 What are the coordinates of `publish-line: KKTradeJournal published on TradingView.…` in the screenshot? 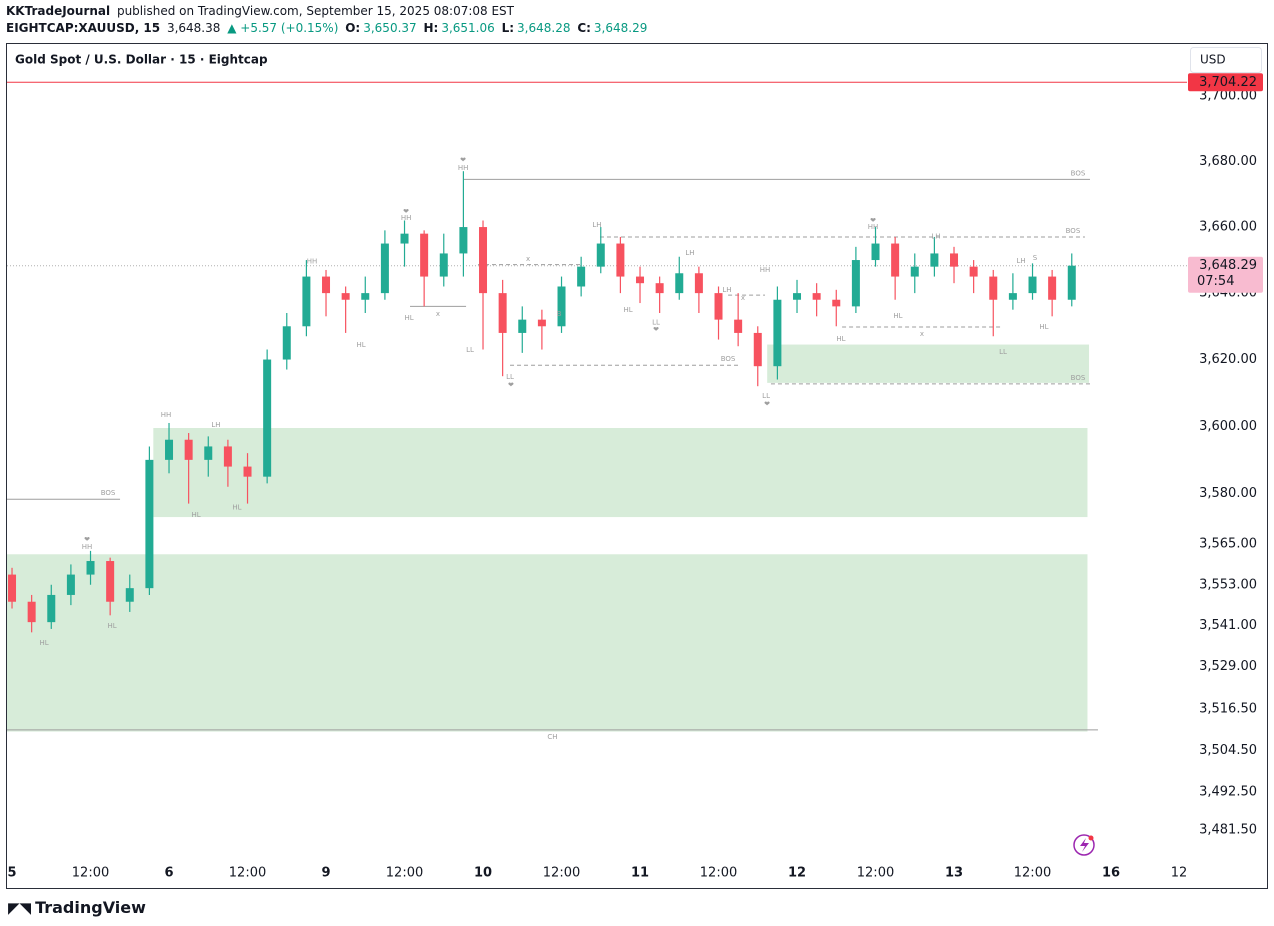 It's located at (261, 11).